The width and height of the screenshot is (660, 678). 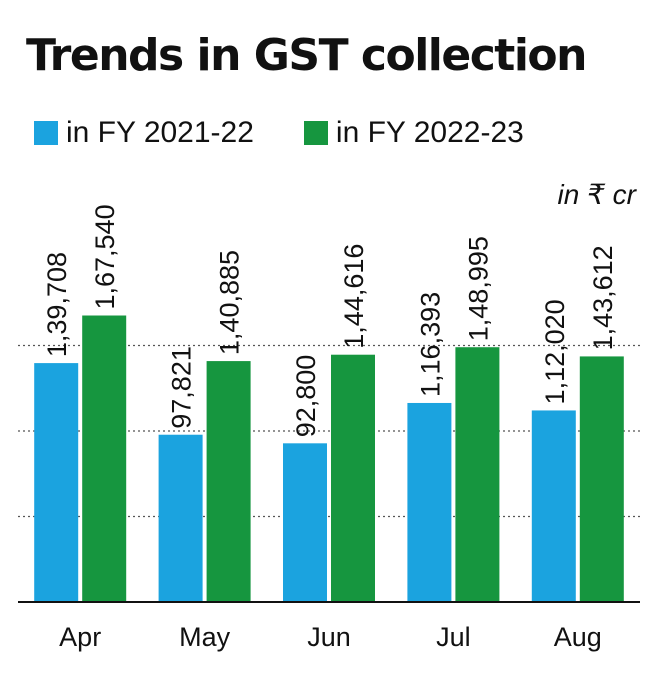 What do you see at coordinates (205, 637) in the screenshot?
I see `x-tick-label: May` at bounding box center [205, 637].